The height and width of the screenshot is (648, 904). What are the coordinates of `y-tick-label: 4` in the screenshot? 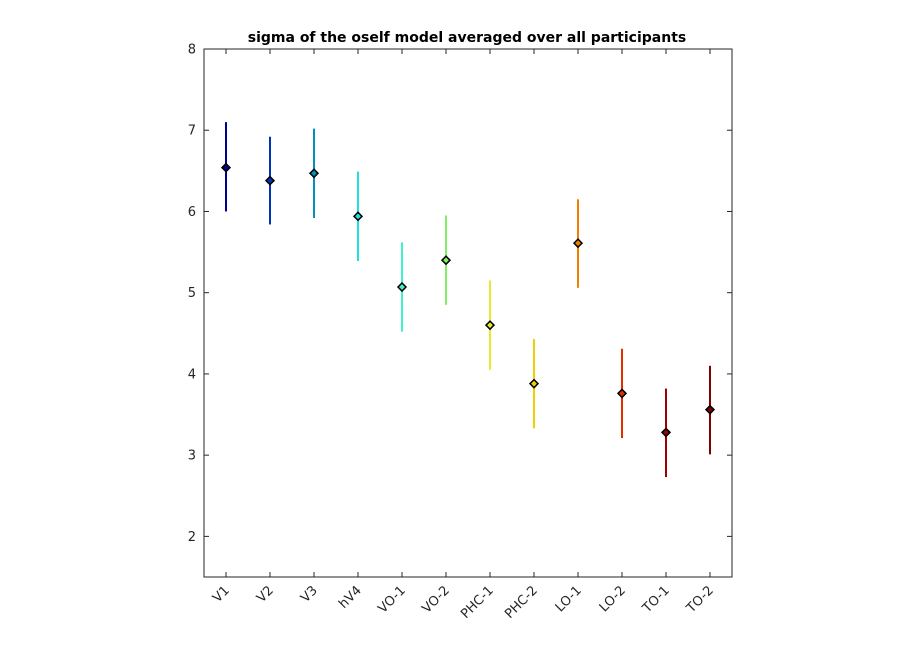 It's located at (192, 374).